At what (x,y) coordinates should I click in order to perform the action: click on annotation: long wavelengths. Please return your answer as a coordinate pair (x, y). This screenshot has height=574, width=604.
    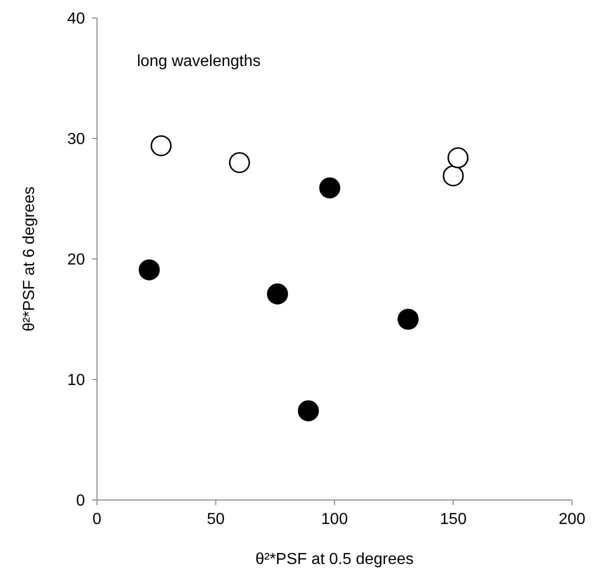
    Looking at the image, I should click on (199, 61).